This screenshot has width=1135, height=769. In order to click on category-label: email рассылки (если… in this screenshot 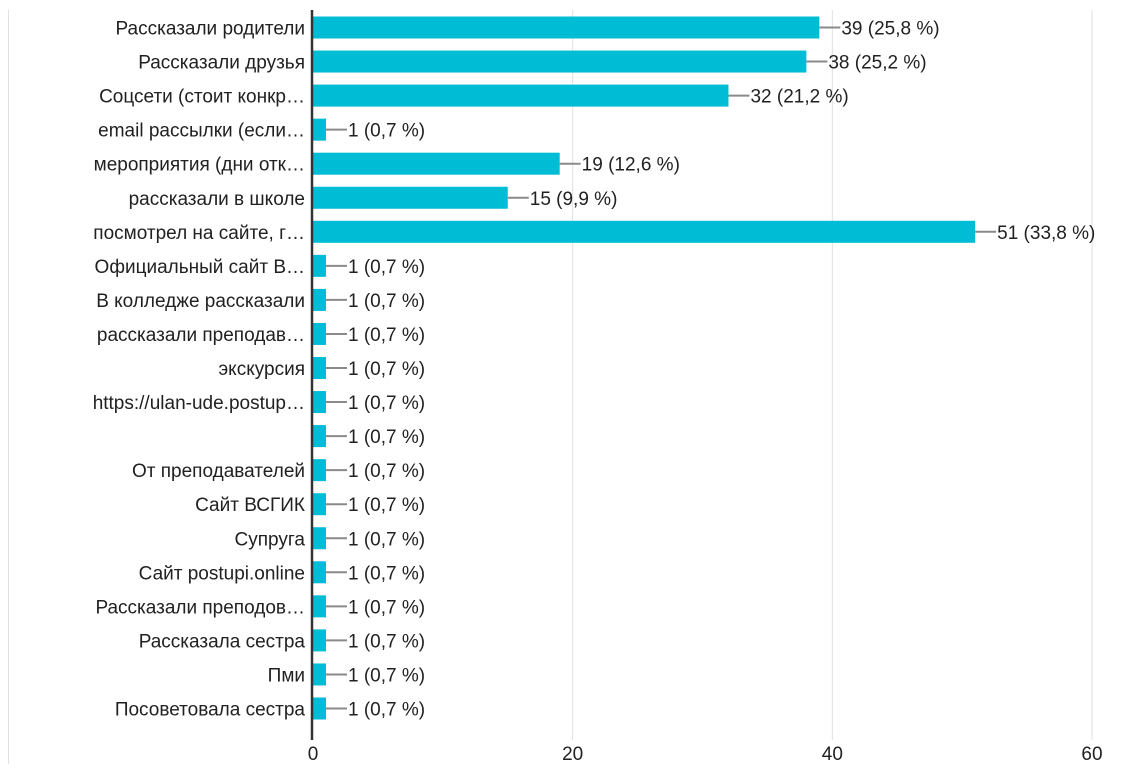, I will do `click(201, 131)`.